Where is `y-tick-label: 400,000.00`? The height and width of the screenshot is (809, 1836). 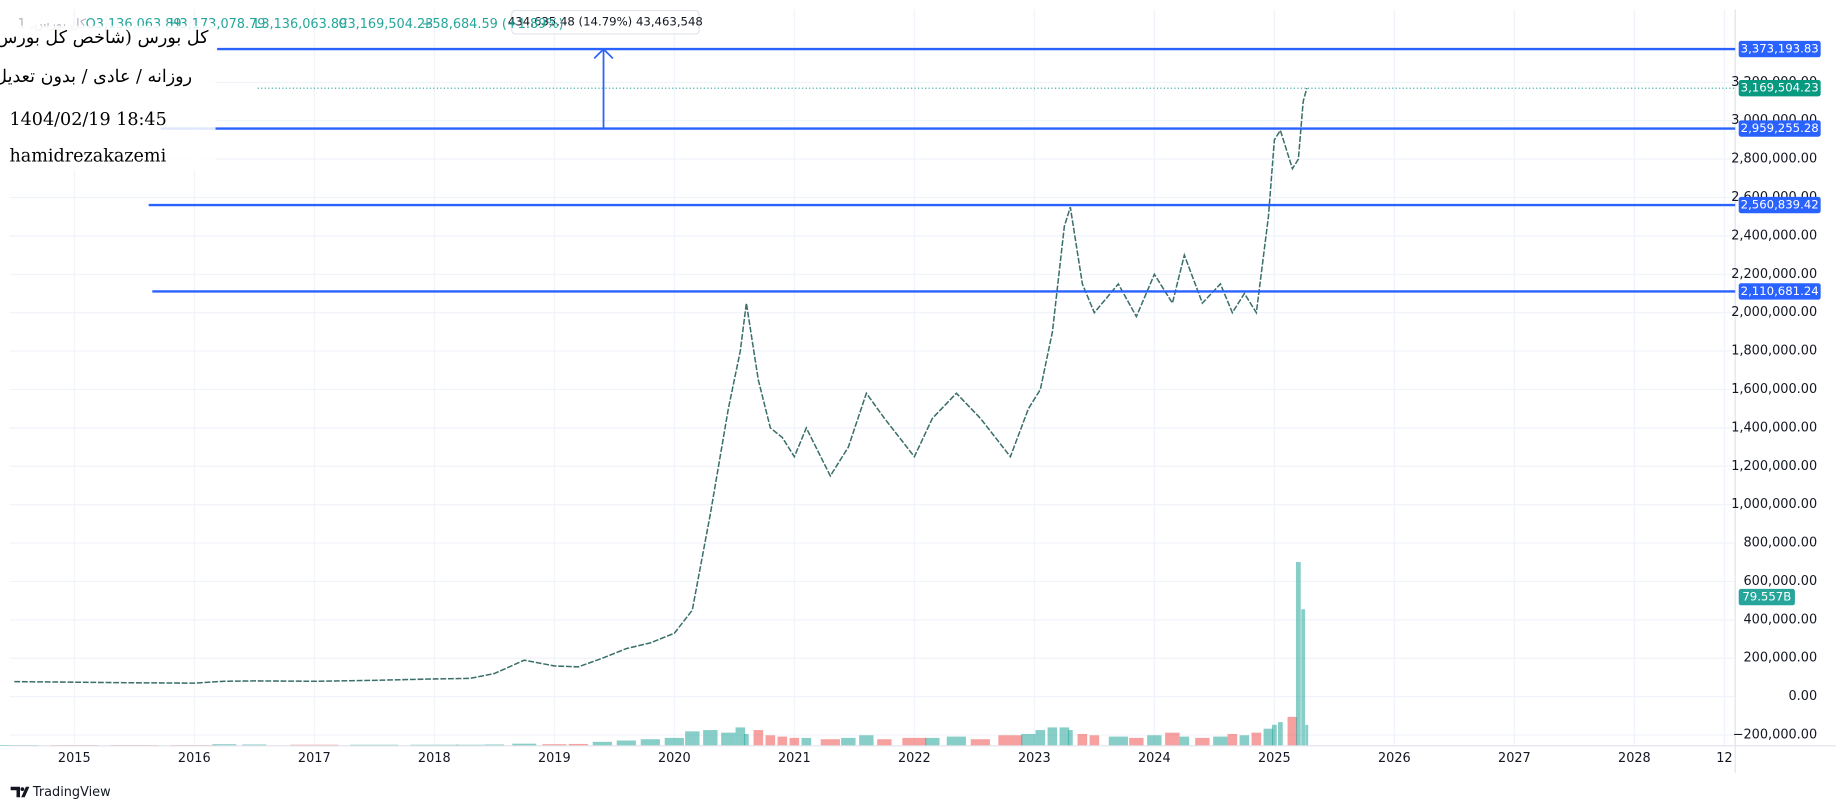
y-tick-label: 400,000.00 is located at coordinates (1781, 619).